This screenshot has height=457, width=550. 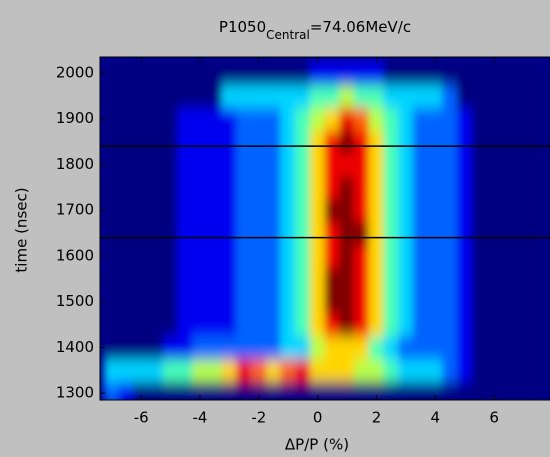 What do you see at coordinates (315, 30) in the screenshot?
I see `chart-title: P1050Central=74.06MeV/c` at bounding box center [315, 30].